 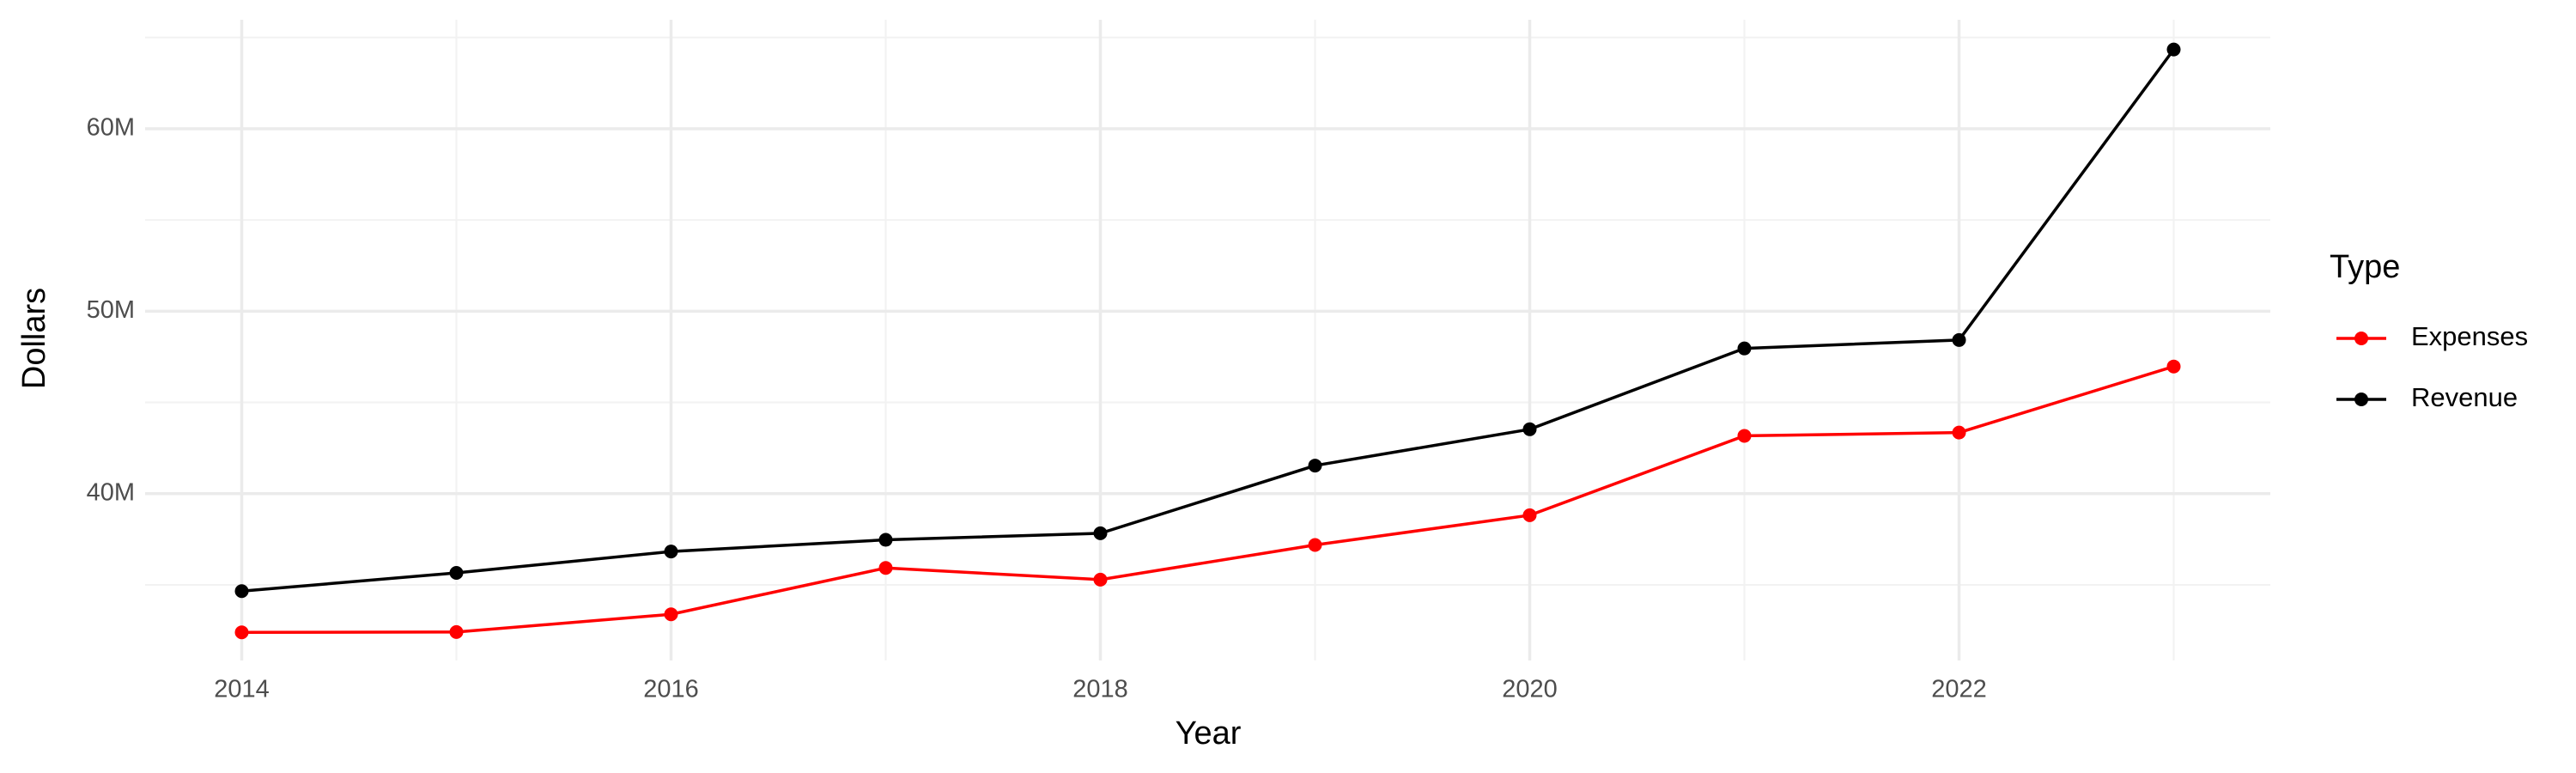 I want to click on y-tick-label: 60M, so click(x=111, y=128).